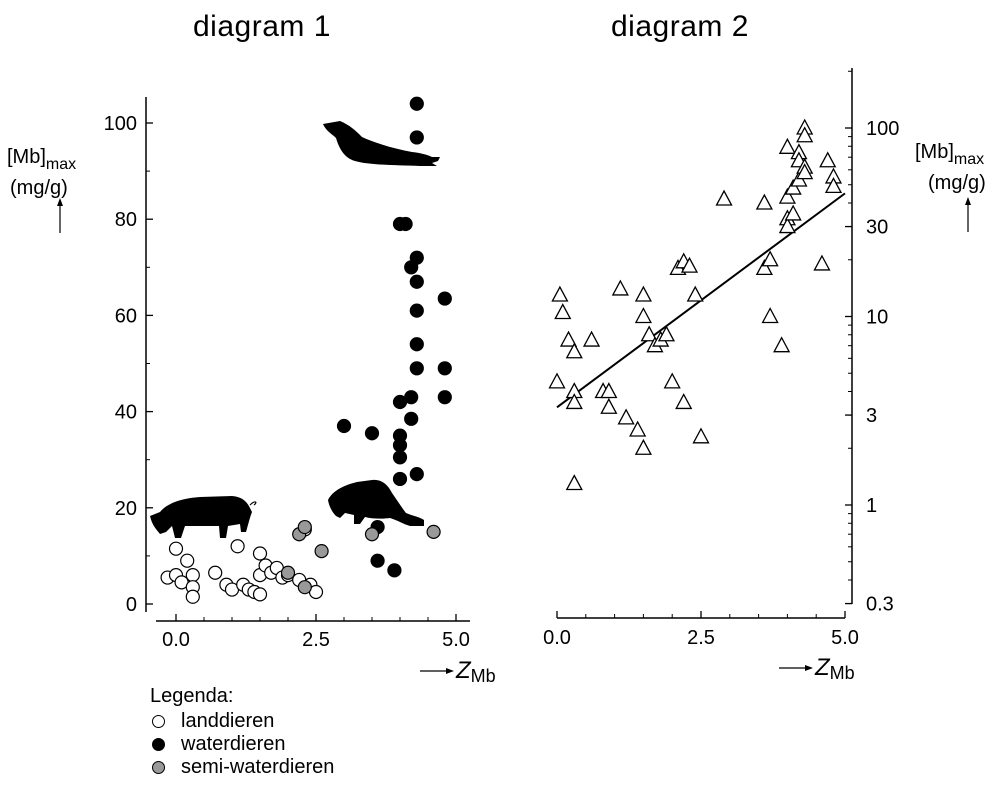 This screenshot has height=785, width=1006. What do you see at coordinates (701, 638) in the screenshot?
I see `x-tick-label: 2.5` at bounding box center [701, 638].